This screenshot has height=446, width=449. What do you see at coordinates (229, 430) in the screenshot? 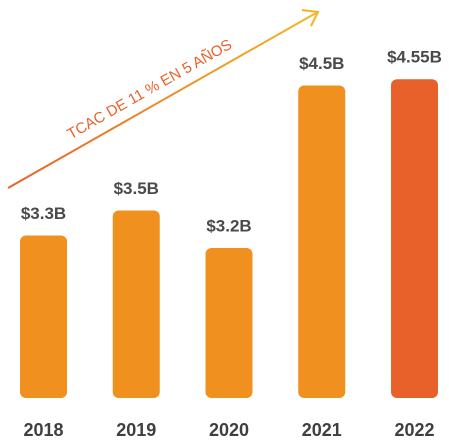
I see `x-tick-label: 2020` at bounding box center [229, 430].